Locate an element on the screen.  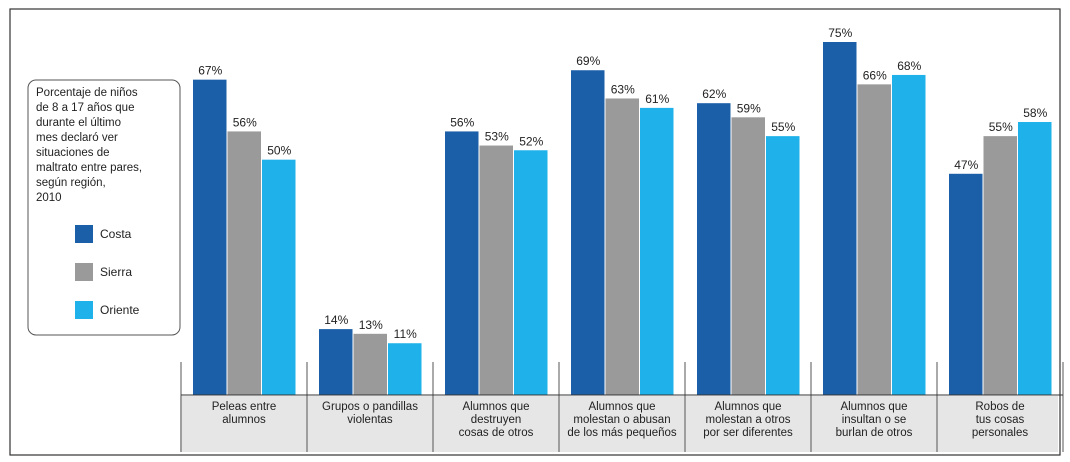
data-label: 53% is located at coordinates (497, 137).